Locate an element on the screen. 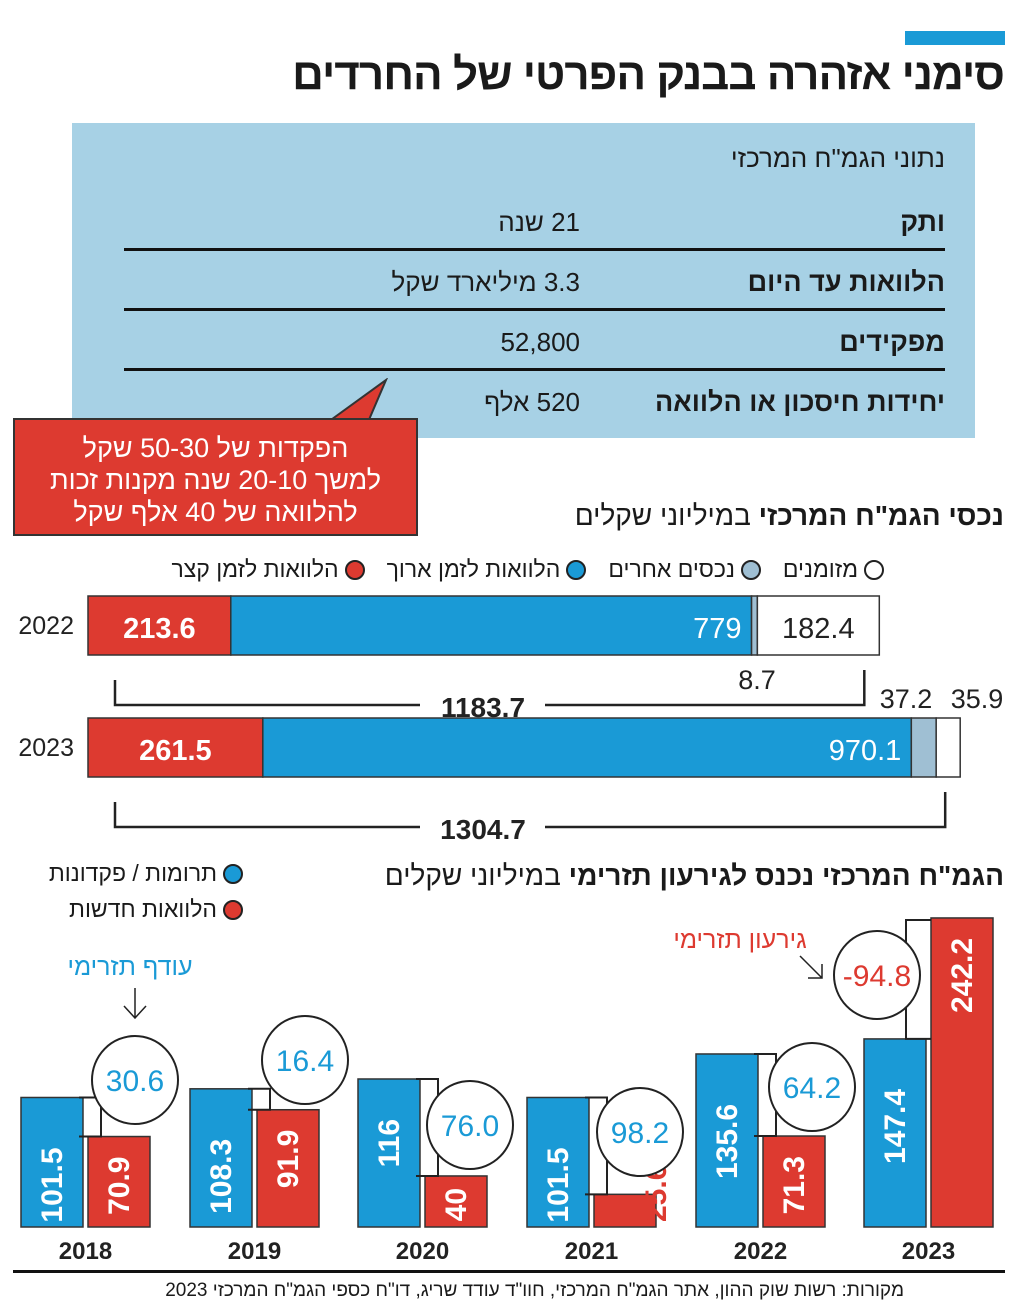  info-row: הלוואות עד היום 3.3 מיליארד שקל is located at coordinates (534, 279).